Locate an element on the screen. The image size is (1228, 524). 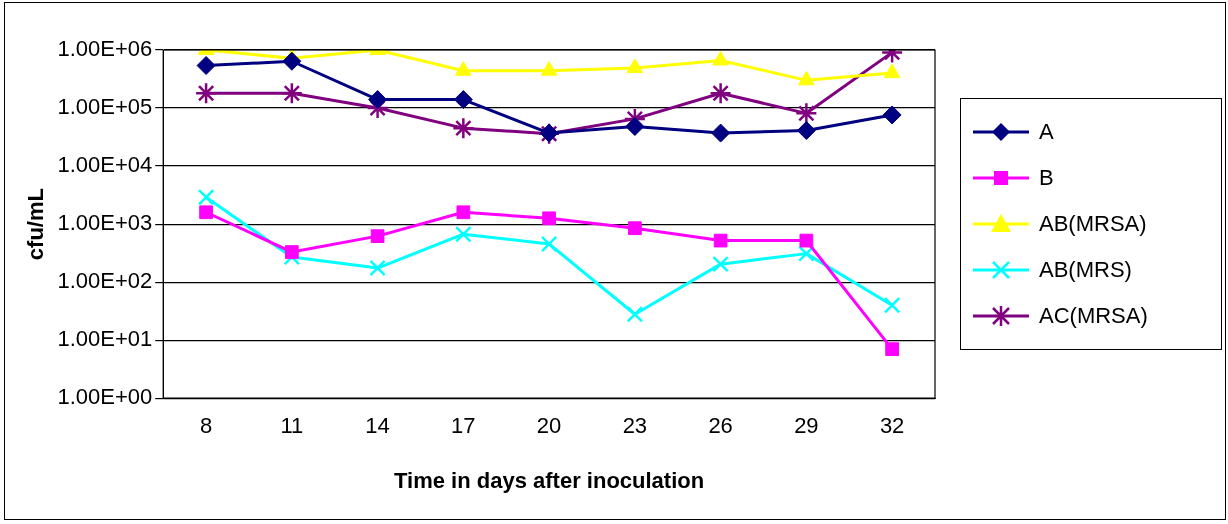
x-tick-label: 32 is located at coordinates (892, 426).